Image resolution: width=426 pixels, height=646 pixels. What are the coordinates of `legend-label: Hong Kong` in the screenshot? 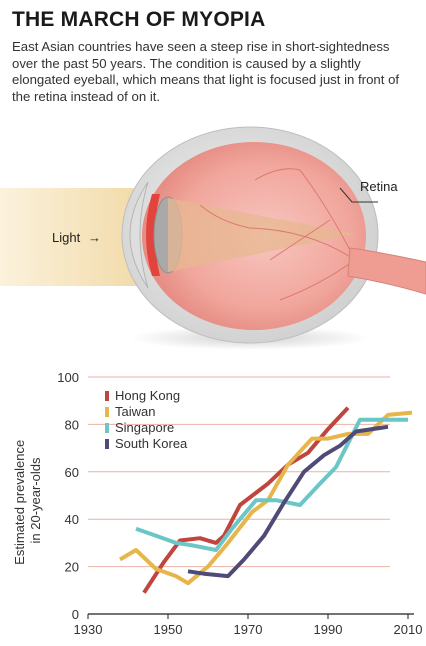 It's located at (147, 395).